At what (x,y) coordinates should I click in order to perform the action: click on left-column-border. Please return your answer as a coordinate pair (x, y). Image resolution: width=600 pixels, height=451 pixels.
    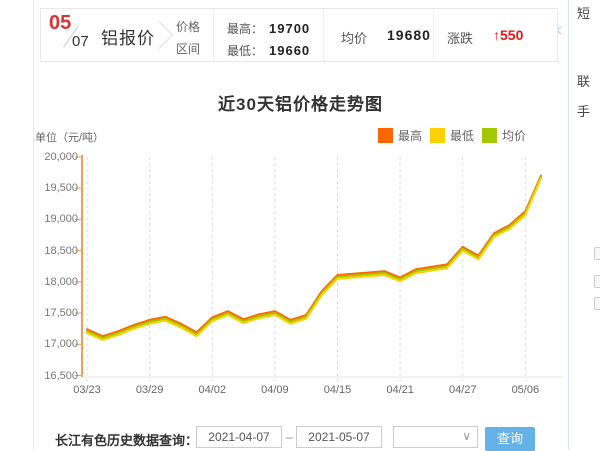
    Looking at the image, I should click on (33, 225).